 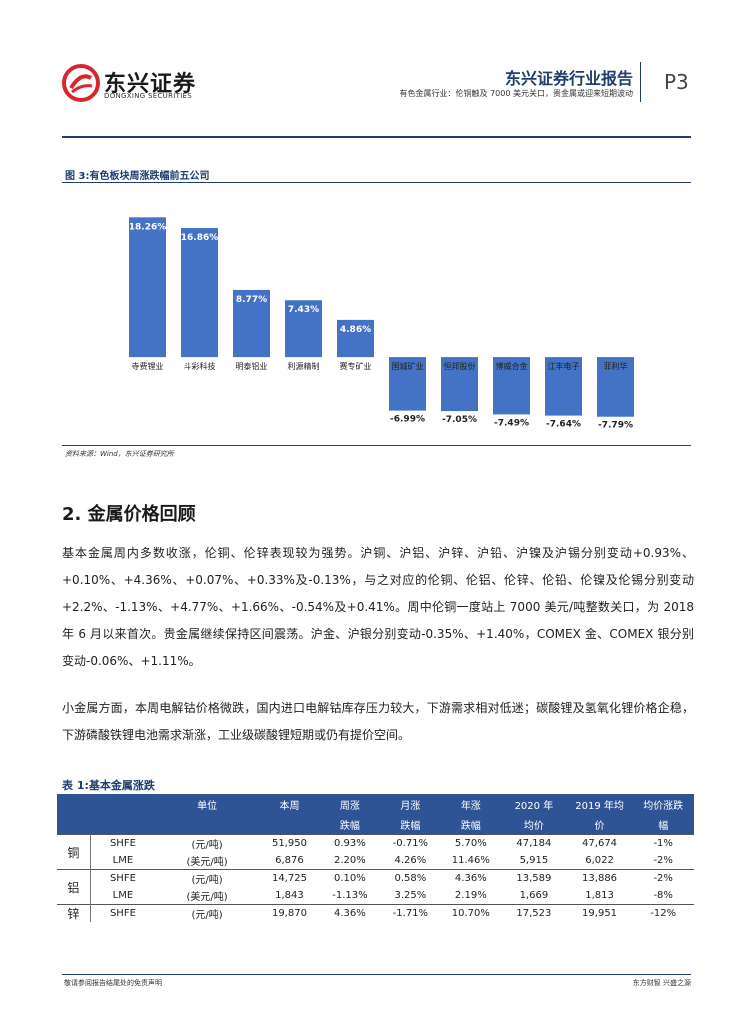 I want to click on table-header-cell: 月涨, so click(x=410, y=804).